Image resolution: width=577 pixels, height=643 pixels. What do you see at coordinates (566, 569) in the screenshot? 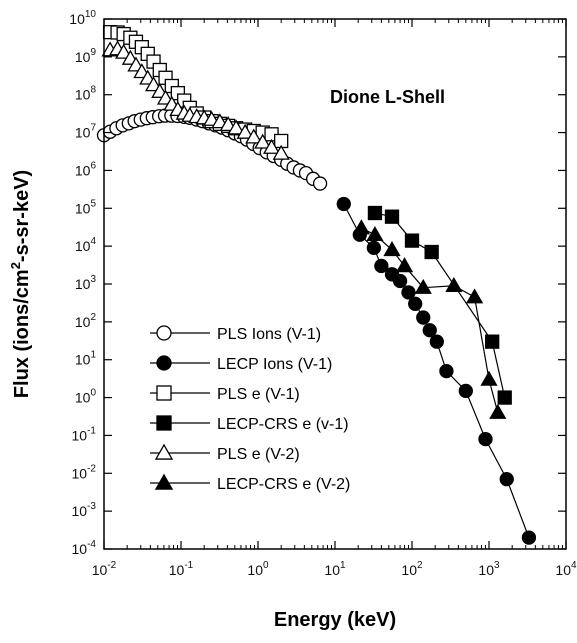
I see `x-tick-label-7: 10⁴` at bounding box center [566, 569].